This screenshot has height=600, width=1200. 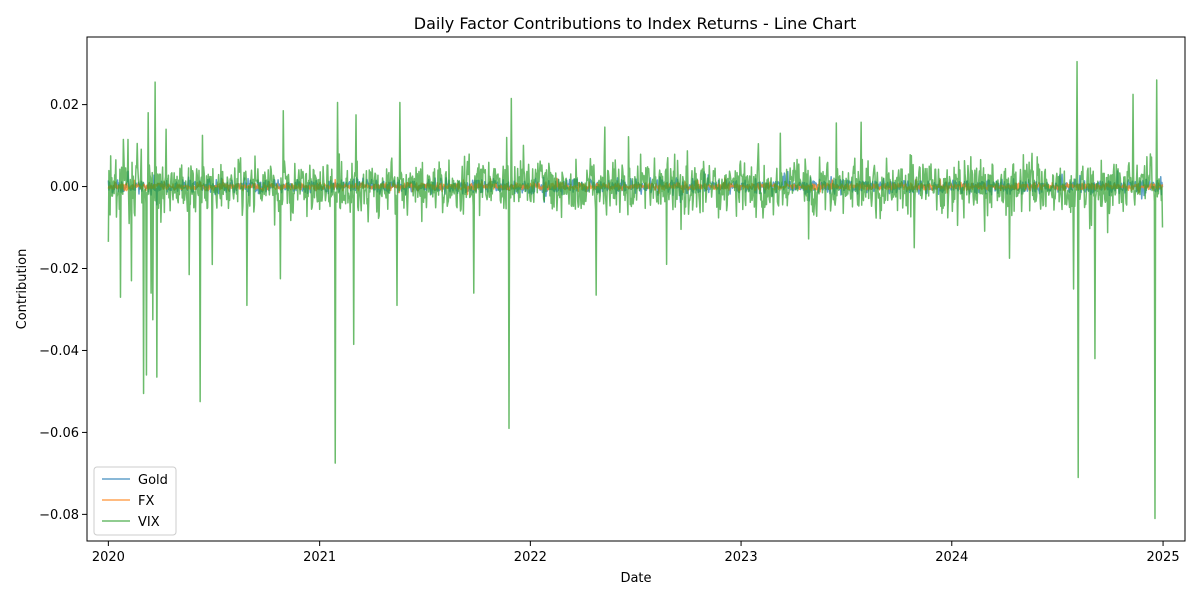 What do you see at coordinates (319, 557) in the screenshot?
I see `x-tick-label: 2021` at bounding box center [319, 557].